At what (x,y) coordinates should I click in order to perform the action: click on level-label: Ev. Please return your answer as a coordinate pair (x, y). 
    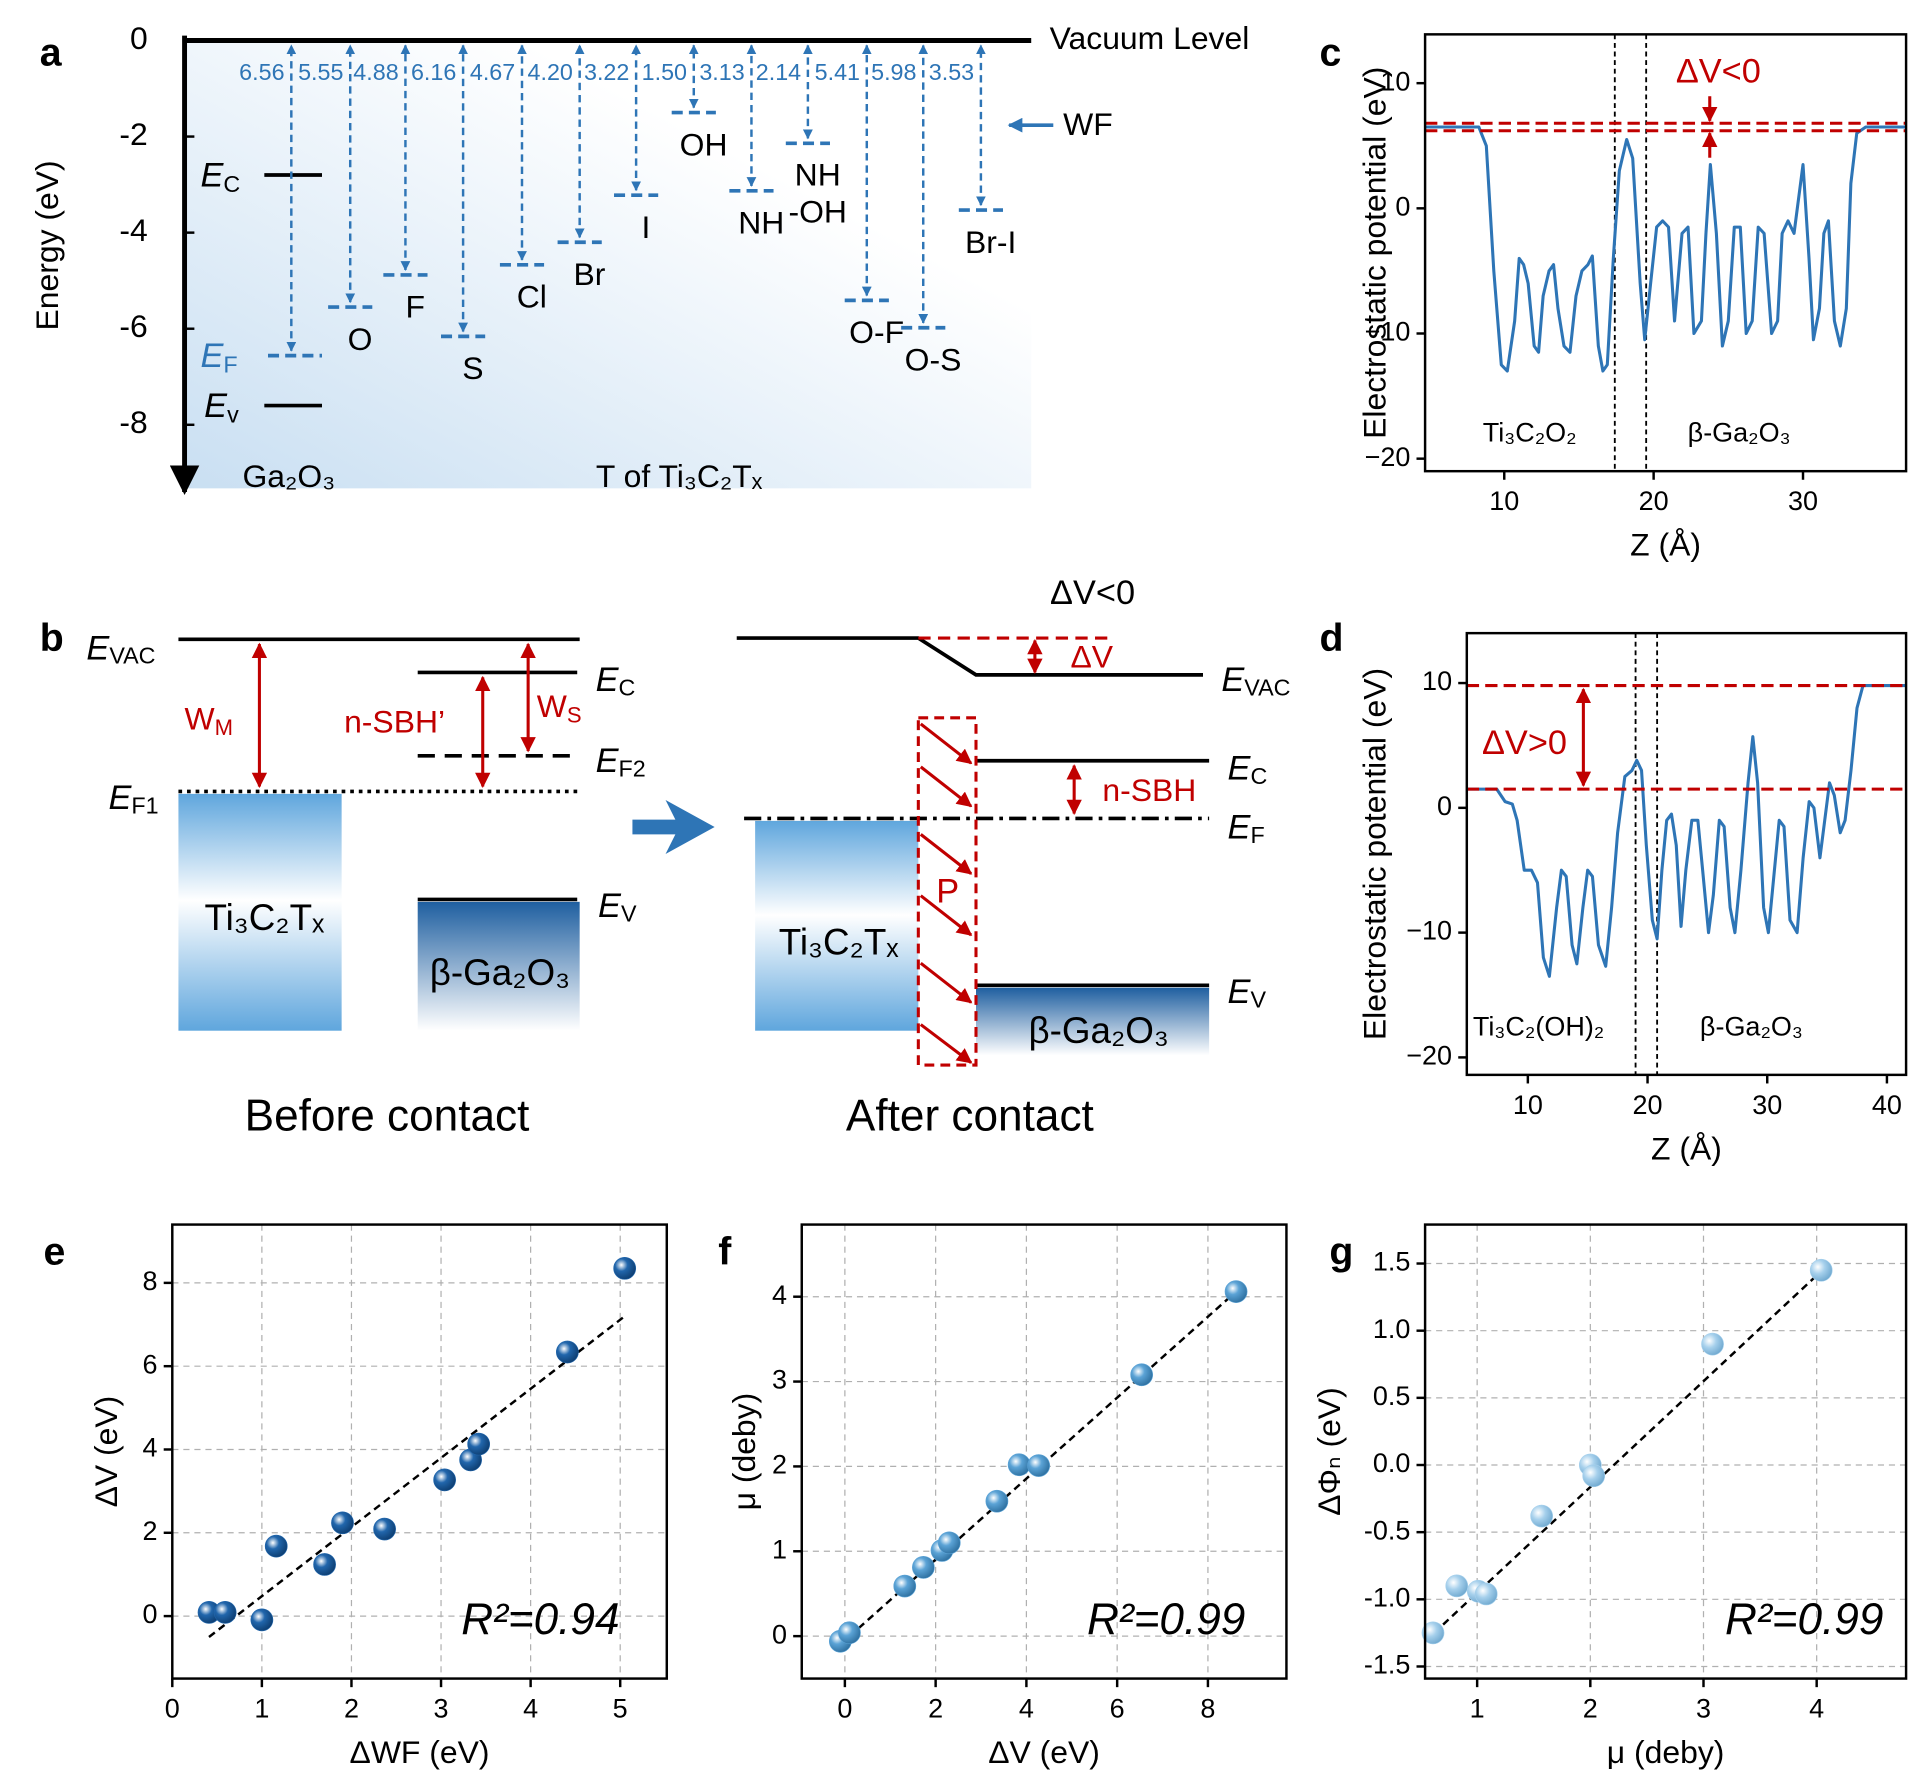
    Looking at the image, I should click on (221, 407).